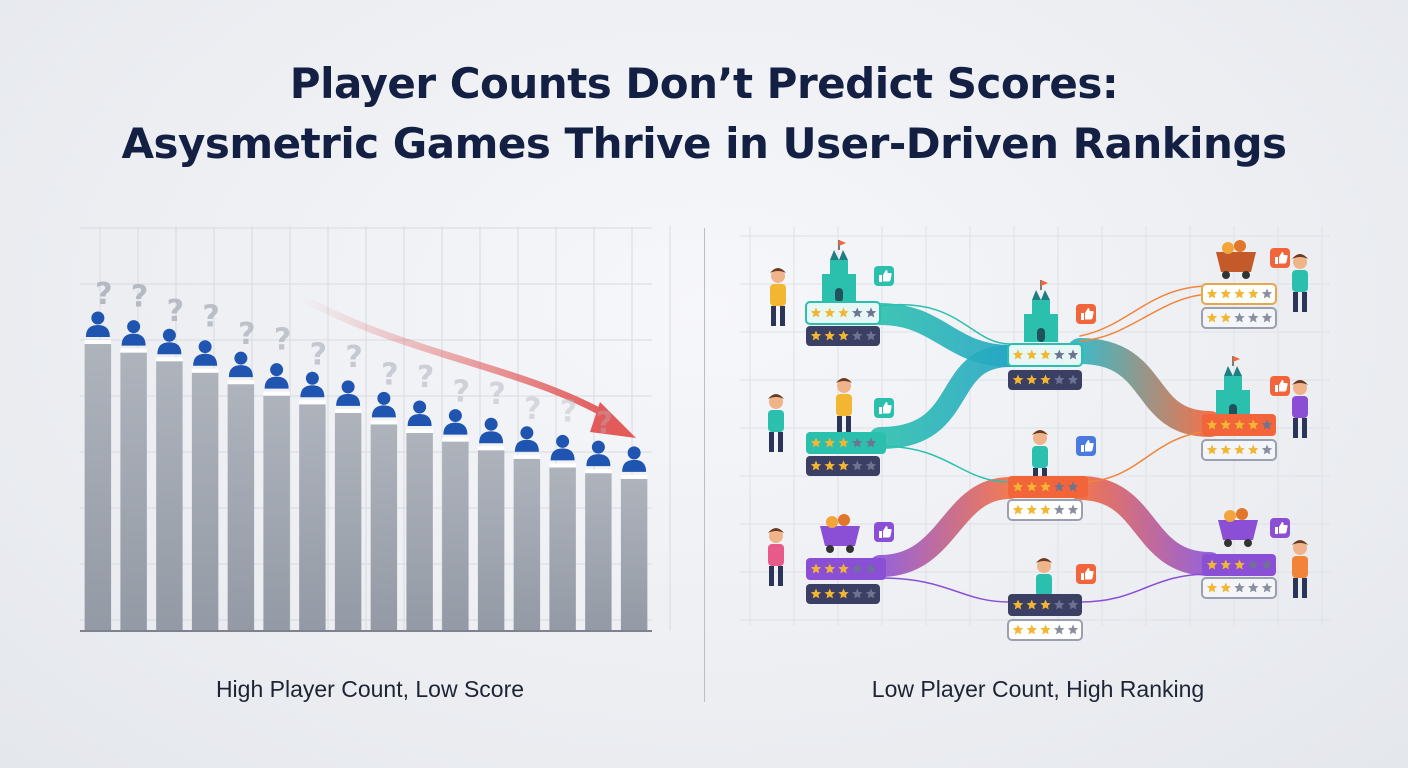 The height and width of the screenshot is (768, 1408). I want to click on ribbon-purple-orange, so click(945, 527).